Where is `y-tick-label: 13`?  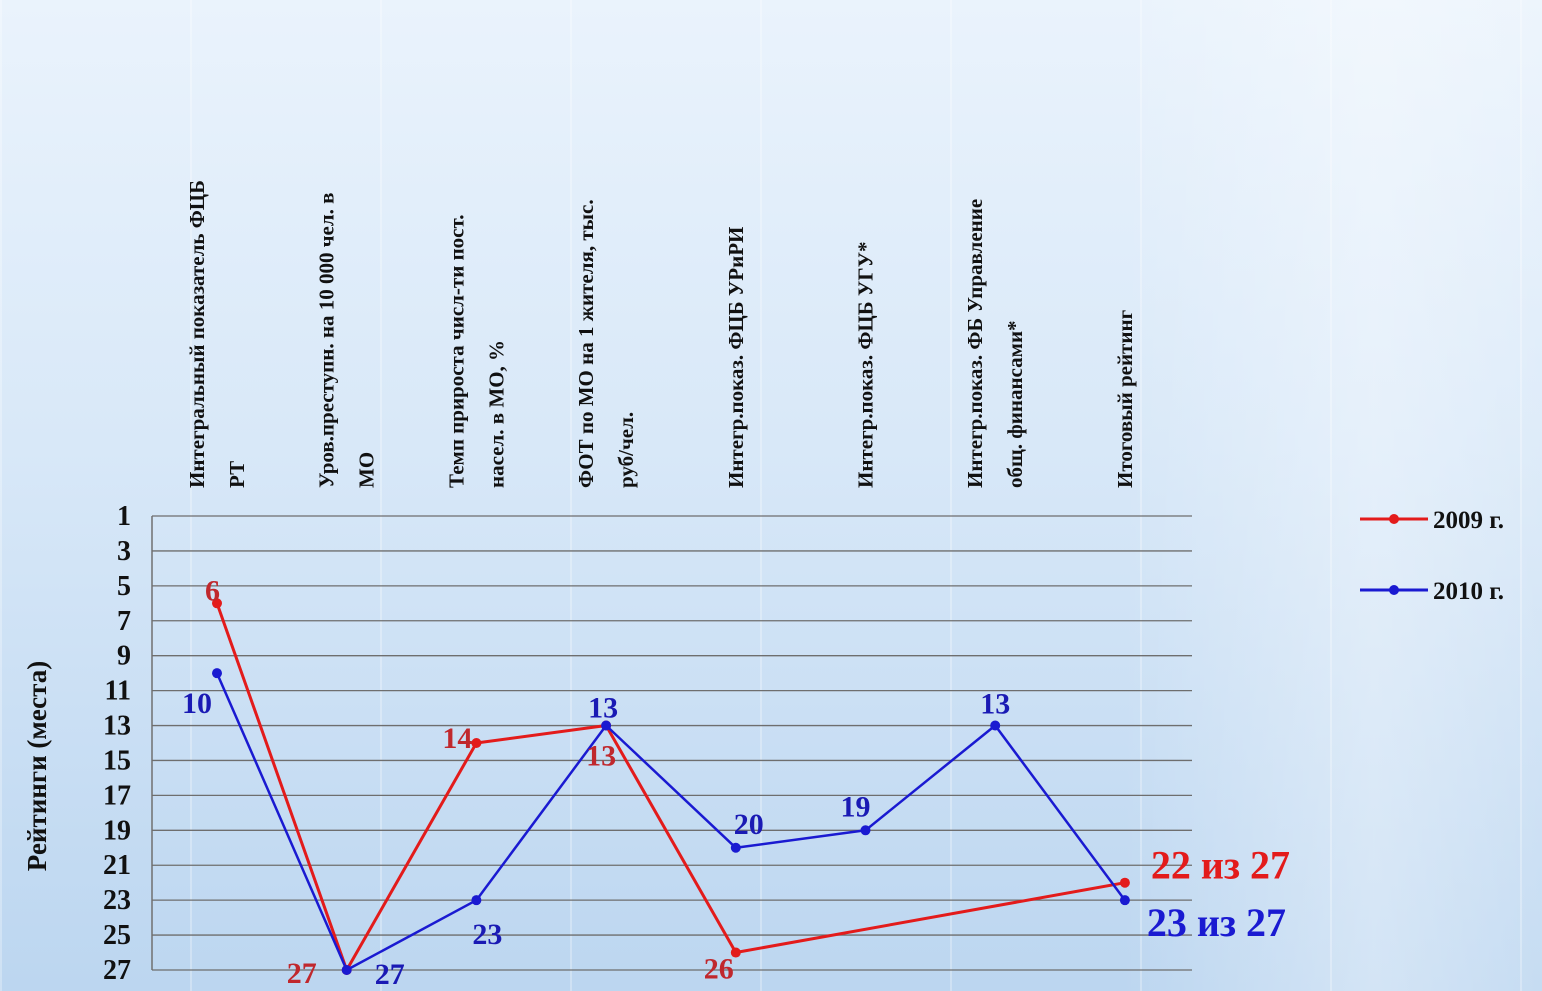
y-tick-label: 13 is located at coordinates (117, 726).